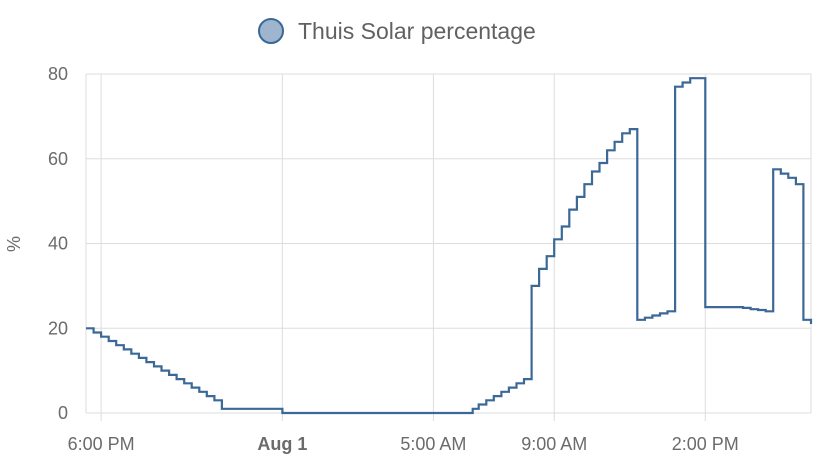 This screenshot has width=829, height=466. I want to click on legend: Thuis Solar percentage, so click(397, 31).